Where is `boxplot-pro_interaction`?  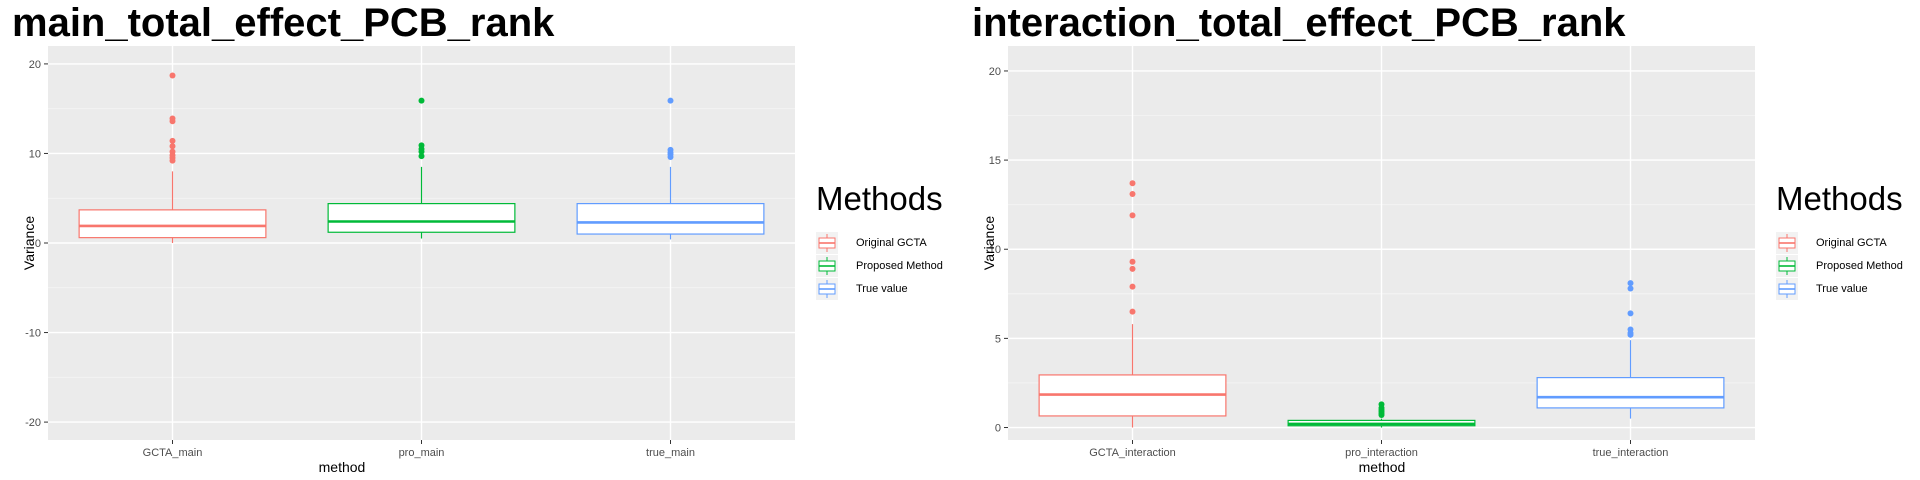 boxplot-pro_interaction is located at coordinates (1381, 414).